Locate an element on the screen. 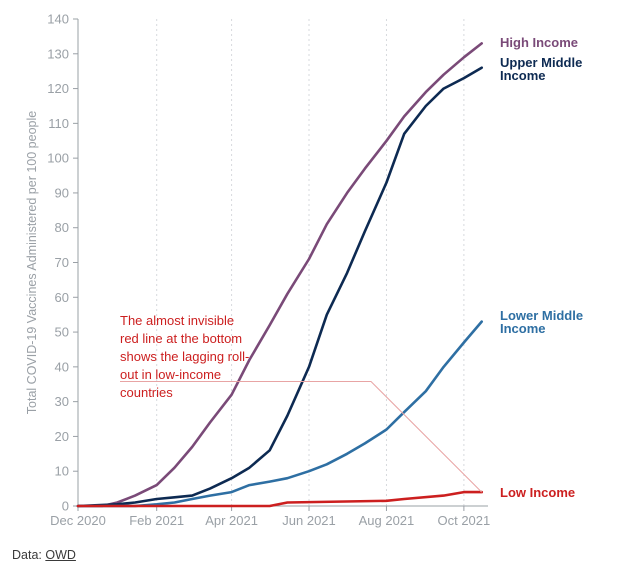 The height and width of the screenshot is (575, 620). series-label: Upper Middle is located at coordinates (541, 62).